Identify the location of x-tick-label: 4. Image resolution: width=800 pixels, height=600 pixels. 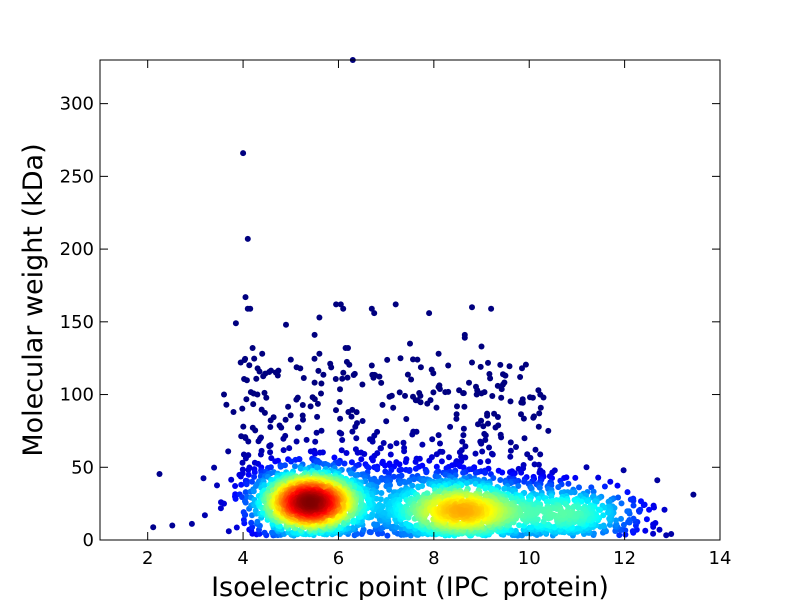
(242, 558).